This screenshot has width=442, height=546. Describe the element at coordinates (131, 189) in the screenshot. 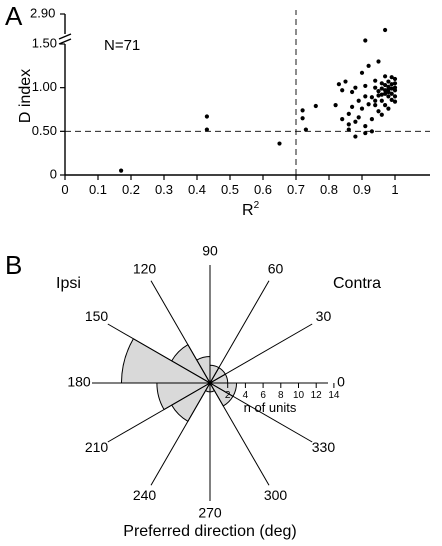

I see `x-tick-label: 0.2` at that location.